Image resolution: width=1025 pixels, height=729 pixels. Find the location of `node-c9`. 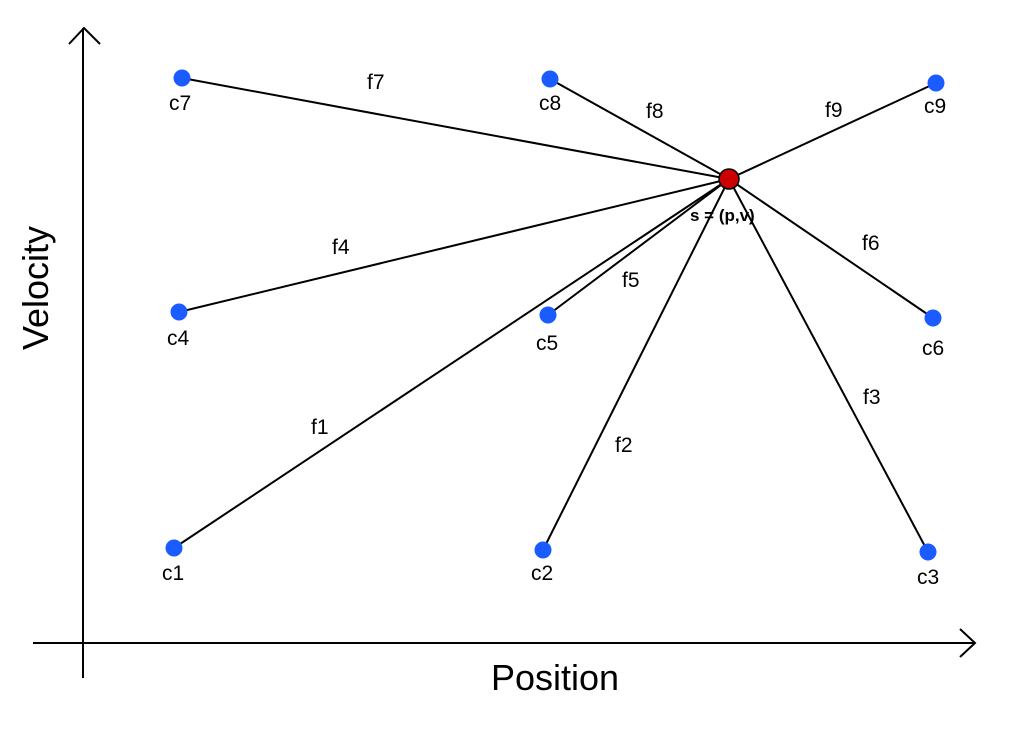

node-c9 is located at coordinates (936, 83).